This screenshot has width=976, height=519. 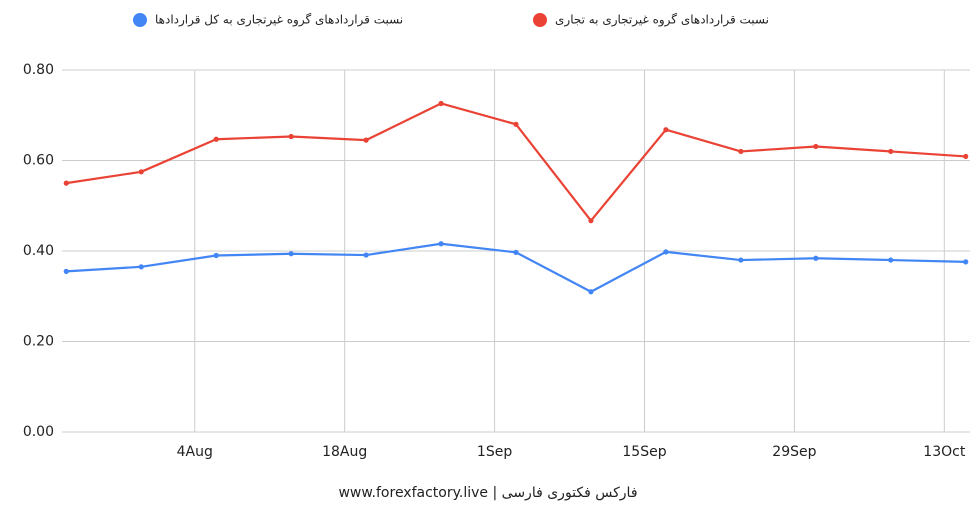 I want to click on y-tick-label: 0.80, so click(x=38, y=70).